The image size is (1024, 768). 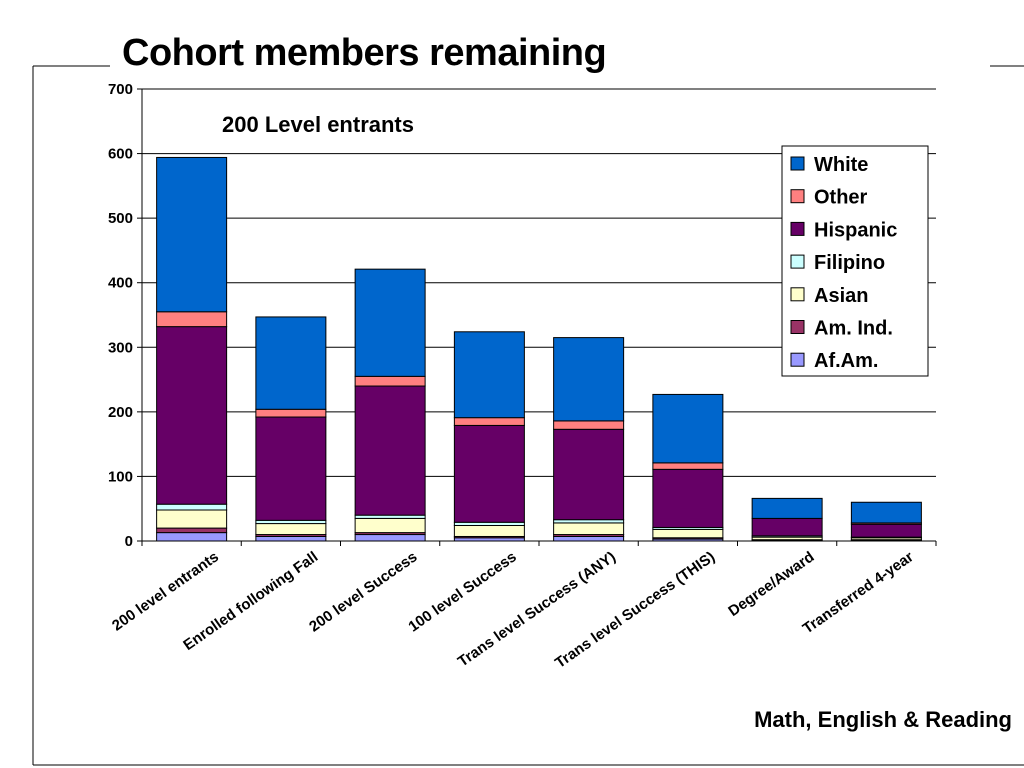 I want to click on x-category-label: Trans level Success (ANY), so click(x=537, y=609).